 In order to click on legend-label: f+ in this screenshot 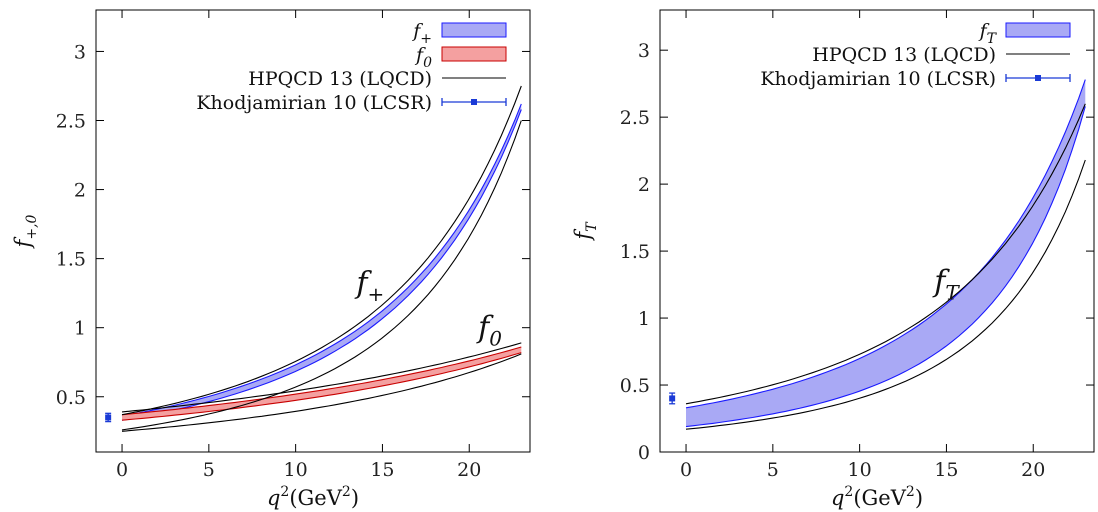, I will do `click(421, 33)`.